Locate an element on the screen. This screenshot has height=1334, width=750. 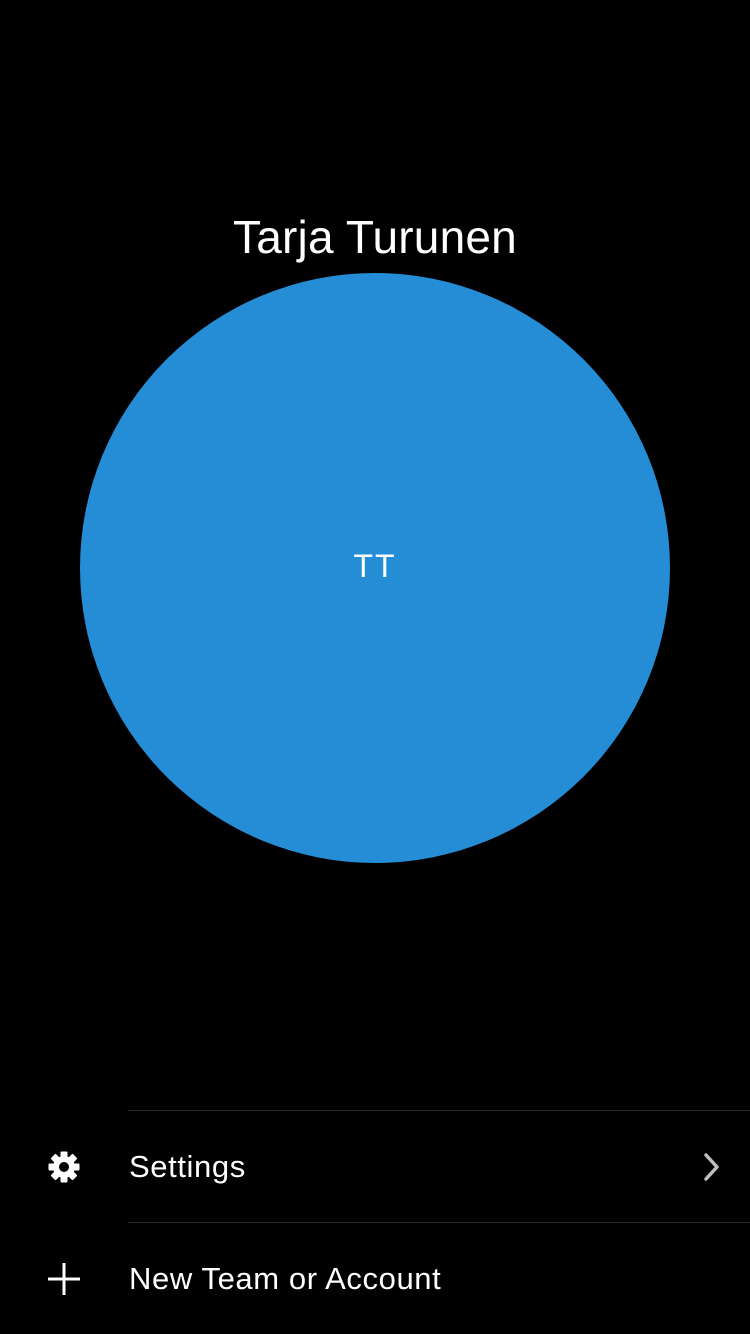
avatar-initials: TT is located at coordinates (375, 565).